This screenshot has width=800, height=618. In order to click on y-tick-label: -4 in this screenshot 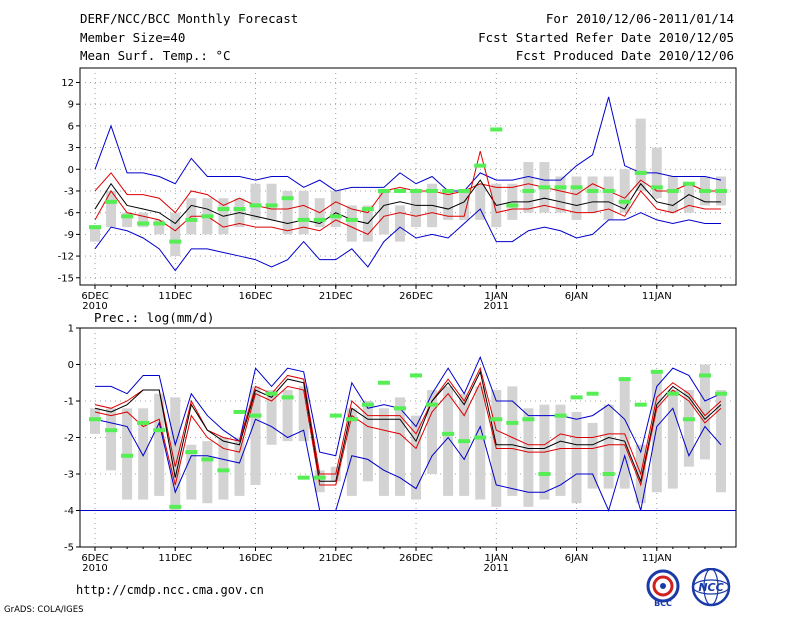, I will do `click(69, 511)`.